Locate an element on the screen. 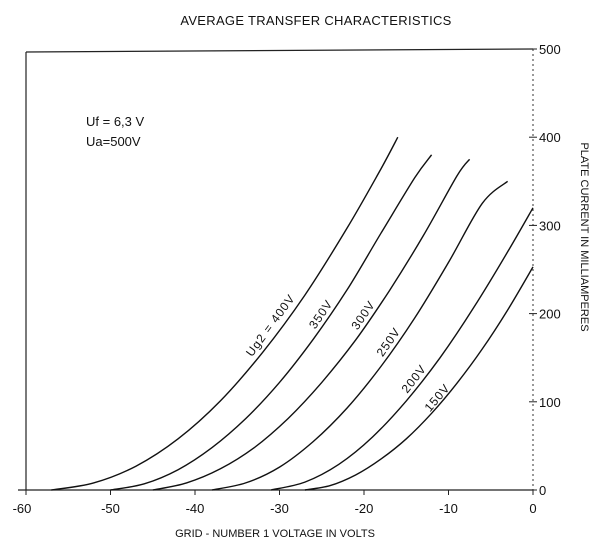 Image resolution: width=600 pixels, height=552 pixels. x-tick-label: -50 is located at coordinates (110, 508).